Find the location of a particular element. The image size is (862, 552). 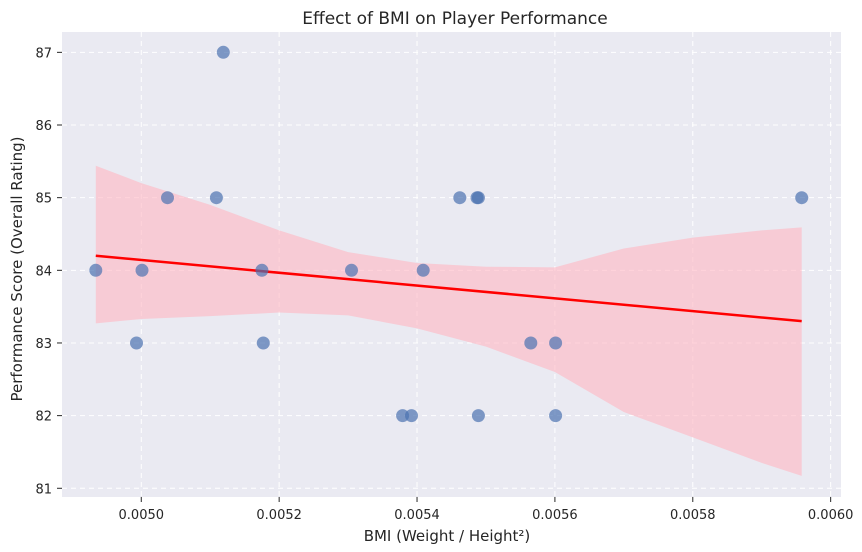

x-tick-label: 0.0054 is located at coordinates (417, 515).